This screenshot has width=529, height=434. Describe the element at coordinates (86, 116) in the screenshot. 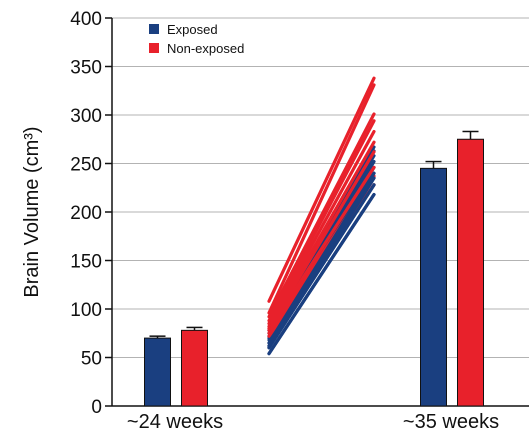

I see `y-tick-label: 300` at that location.